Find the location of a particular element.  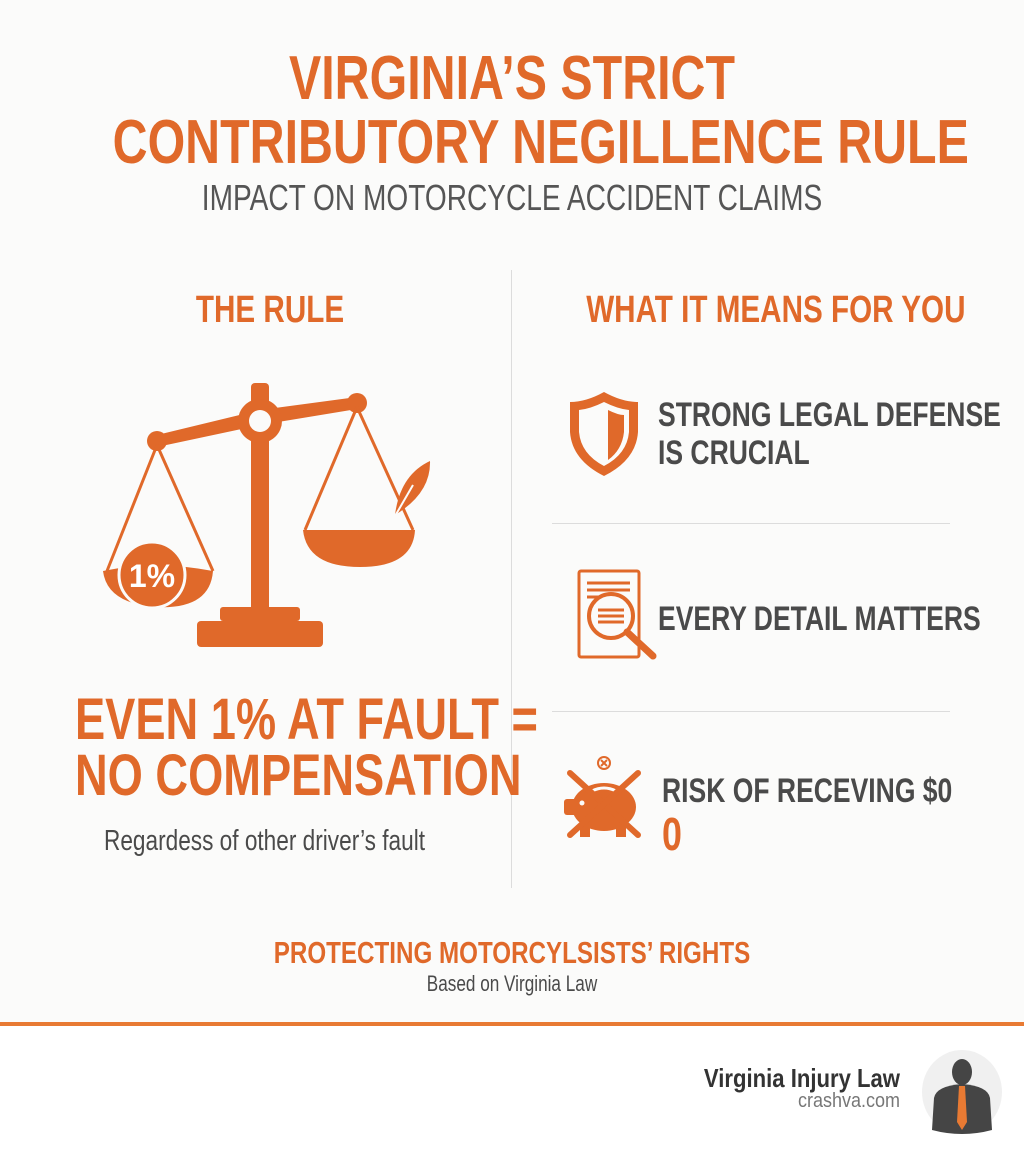

title-text: VIRGINIA’S STRICT is located at coordinates (512, 78).